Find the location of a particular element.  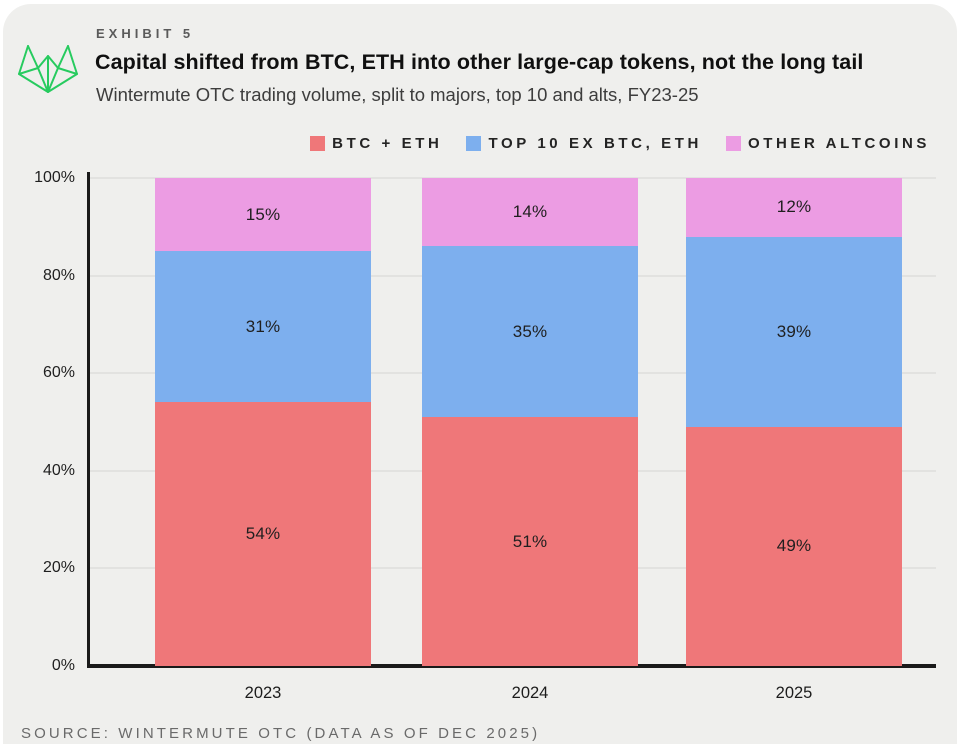

y-tick-label: 20% is located at coordinates (58, 568).